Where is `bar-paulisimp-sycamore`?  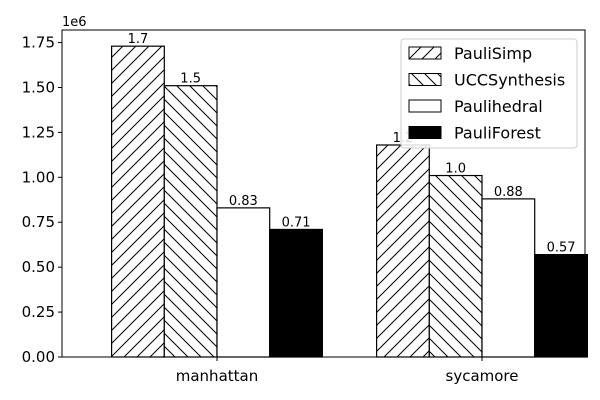
bar-paulisimp-sycamore is located at coordinates (403, 251).